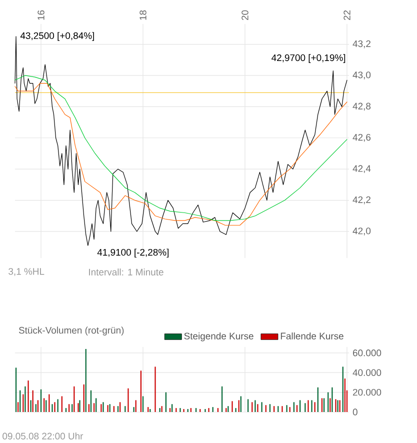  I want to click on y-tick-label: 40.000, so click(367, 372).